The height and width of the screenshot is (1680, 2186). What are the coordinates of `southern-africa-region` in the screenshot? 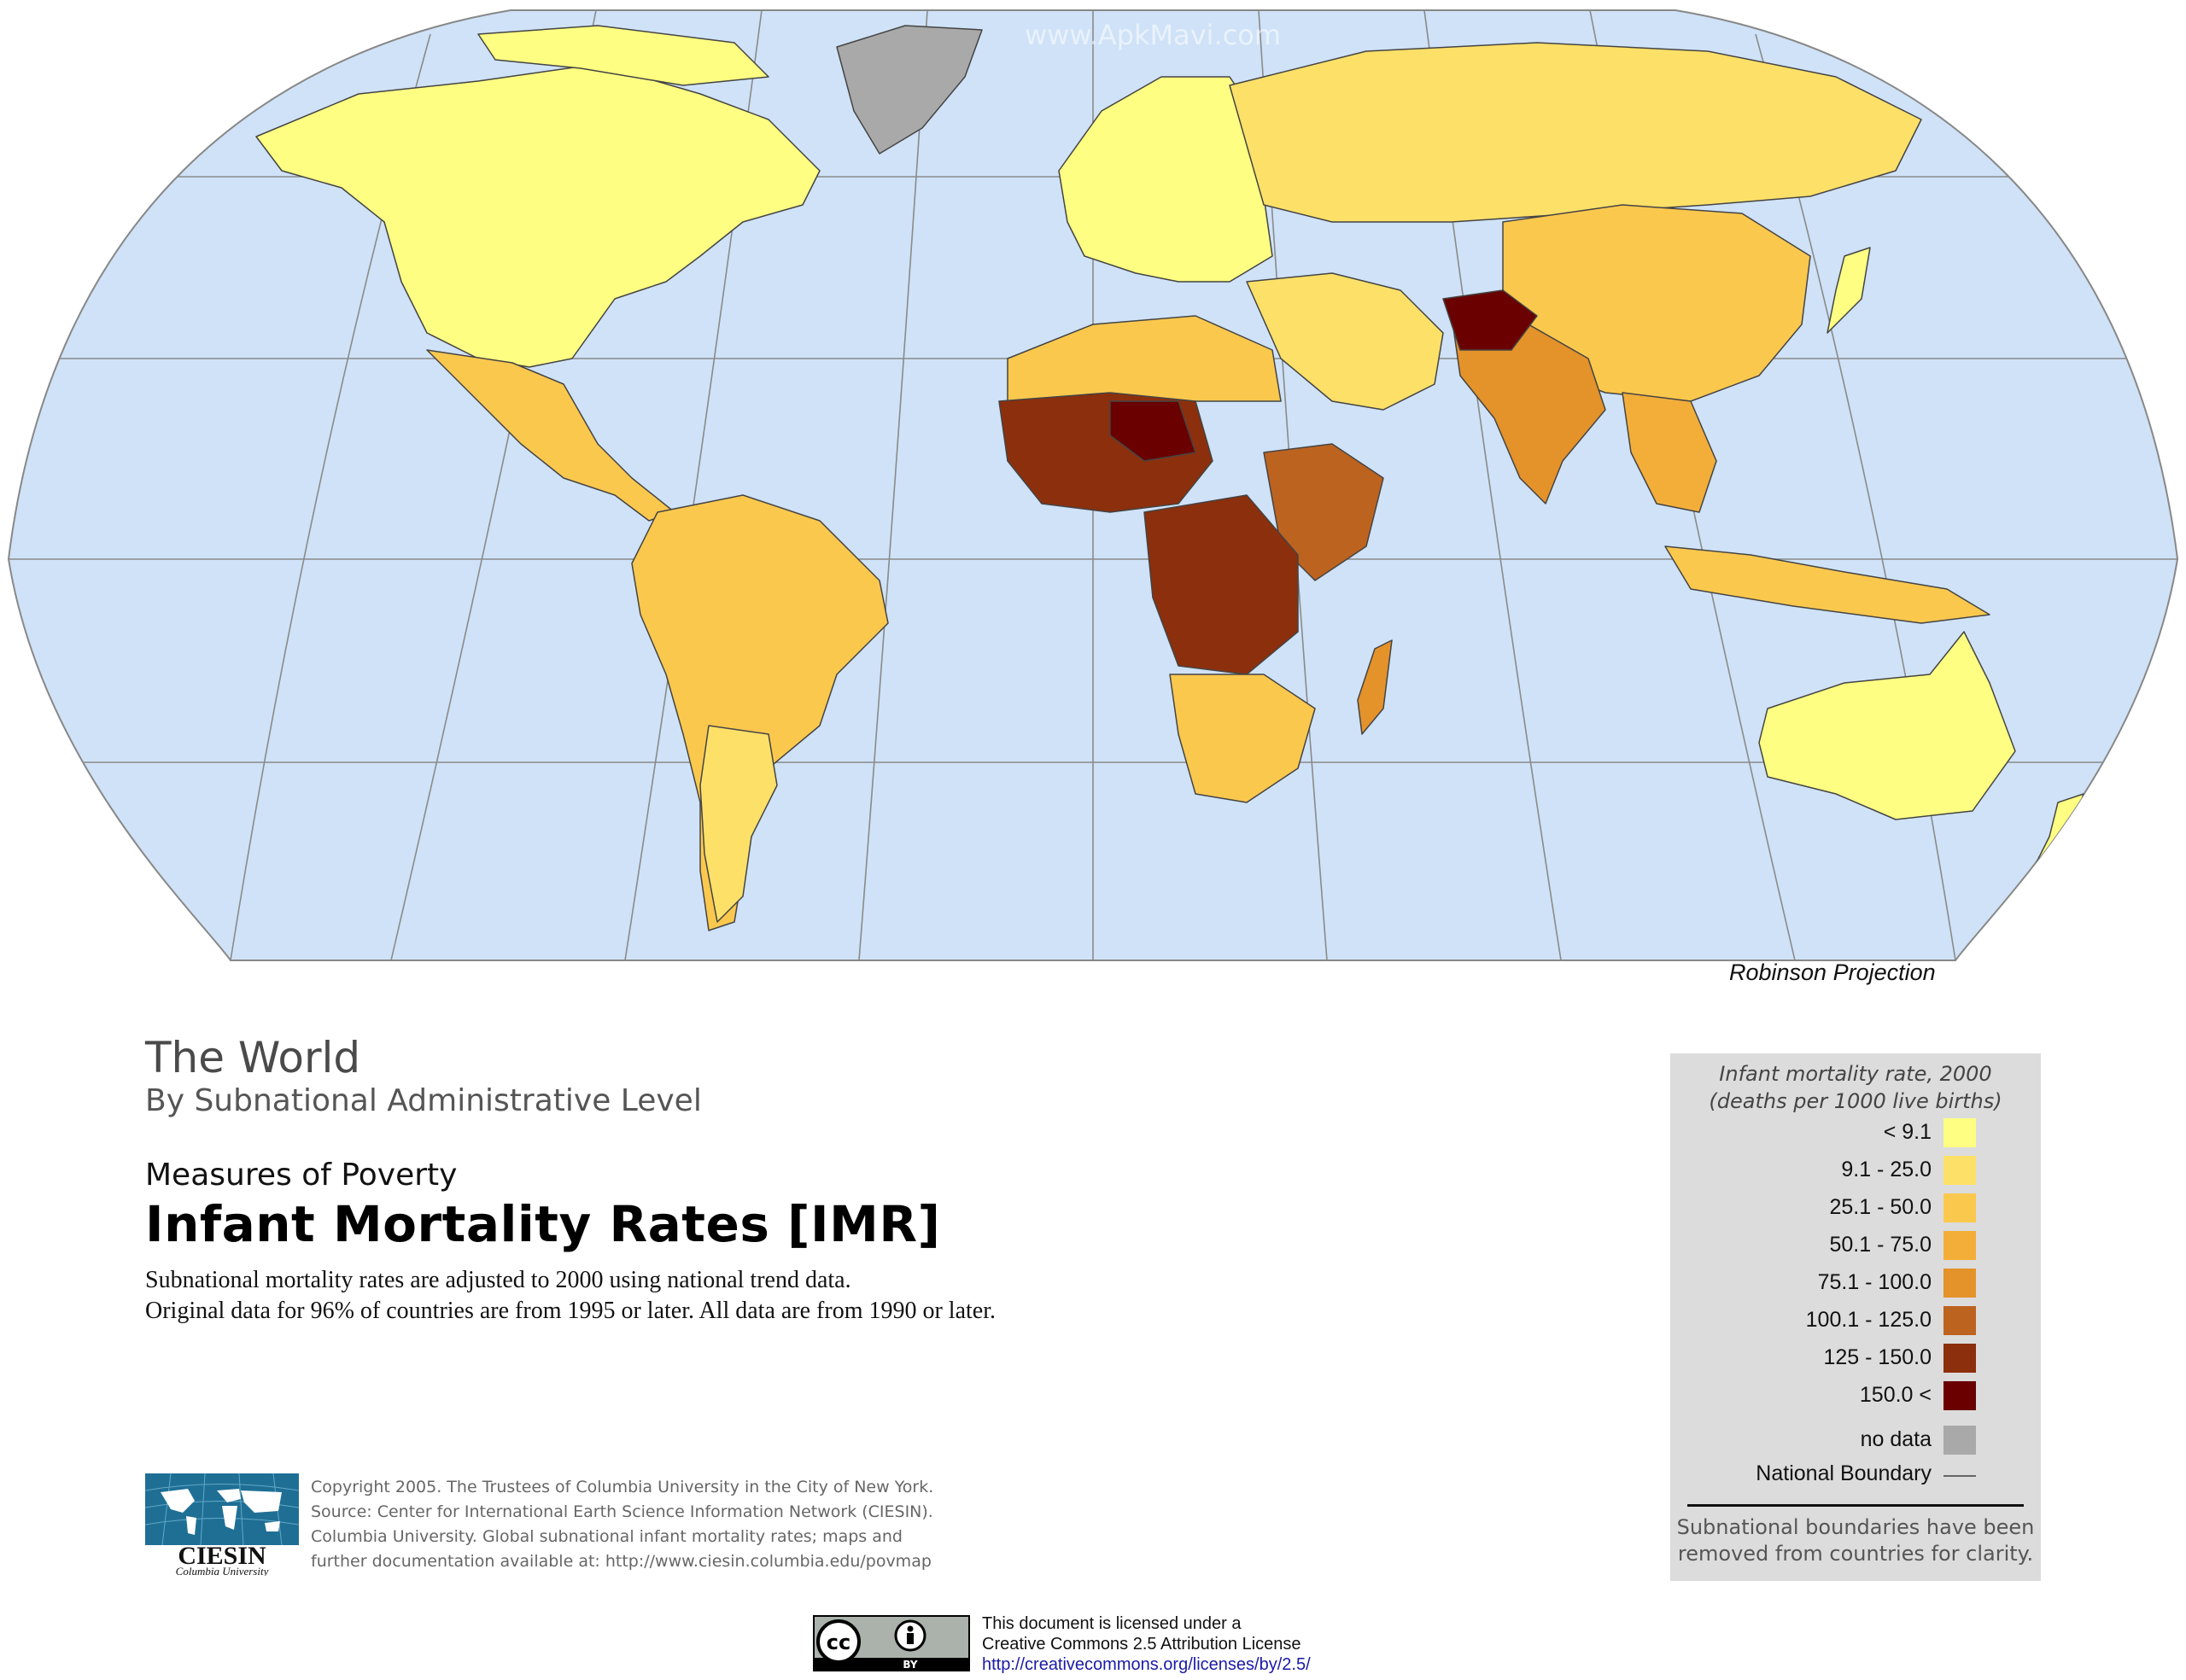 It's located at (1242, 738).